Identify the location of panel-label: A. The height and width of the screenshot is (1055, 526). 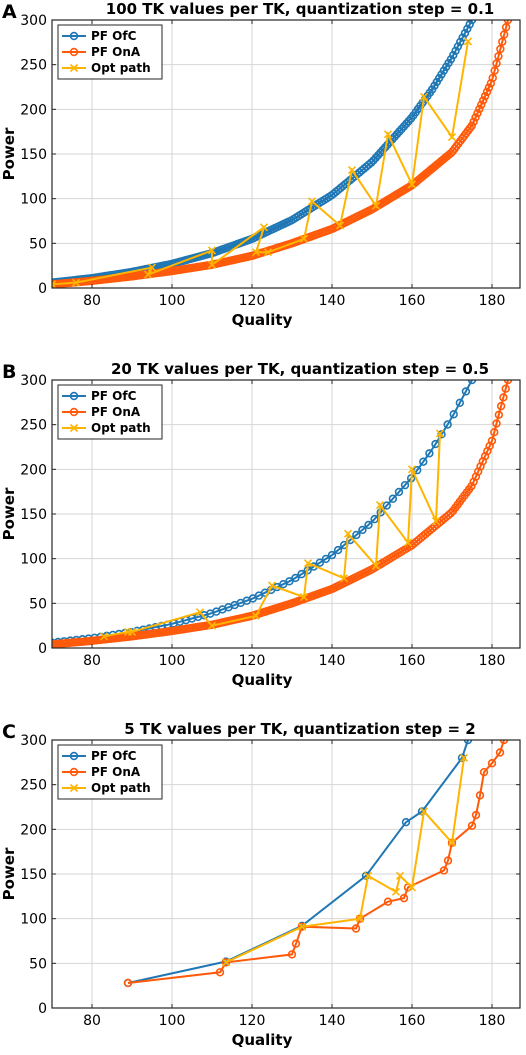
(9, 12).